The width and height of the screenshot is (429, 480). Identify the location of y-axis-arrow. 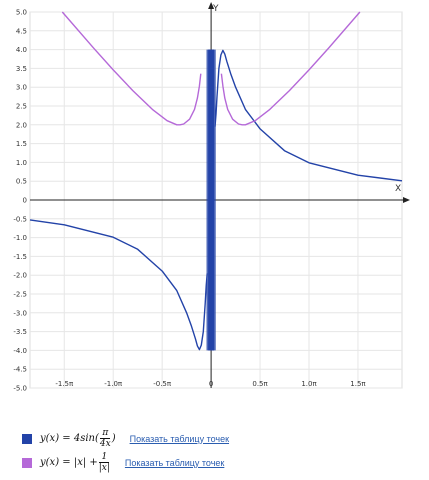
(211, 5).